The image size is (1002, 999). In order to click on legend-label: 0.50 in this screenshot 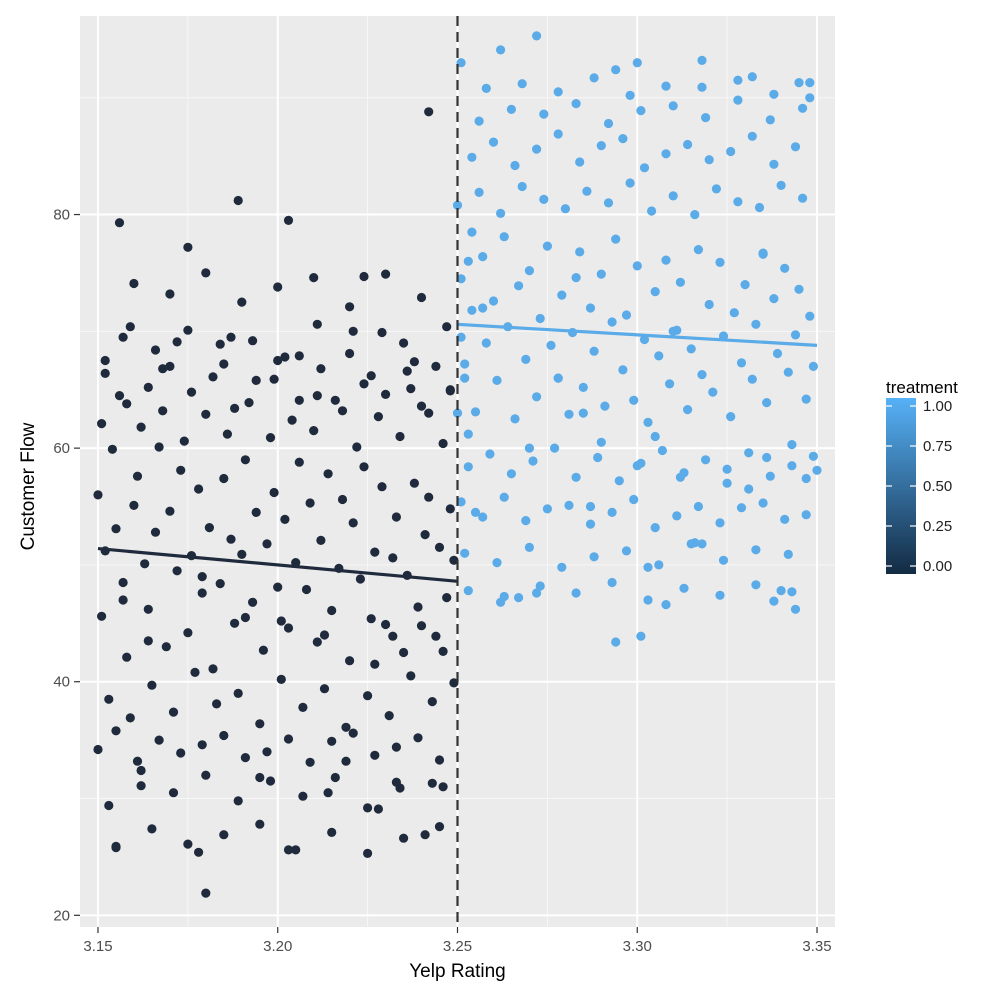, I will do `click(937, 486)`.